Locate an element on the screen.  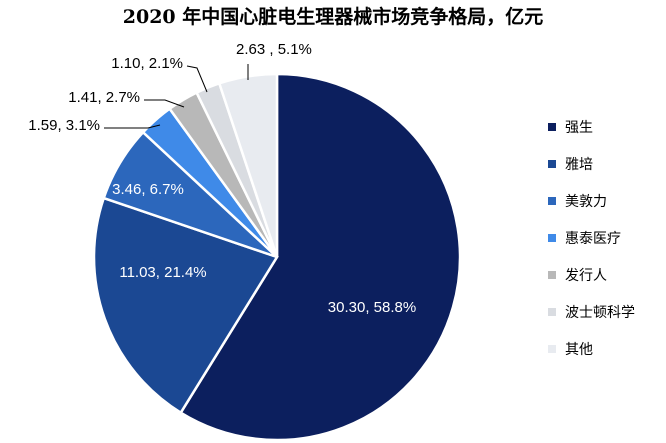
legend-label: 波士顿科学 is located at coordinates (600, 312).